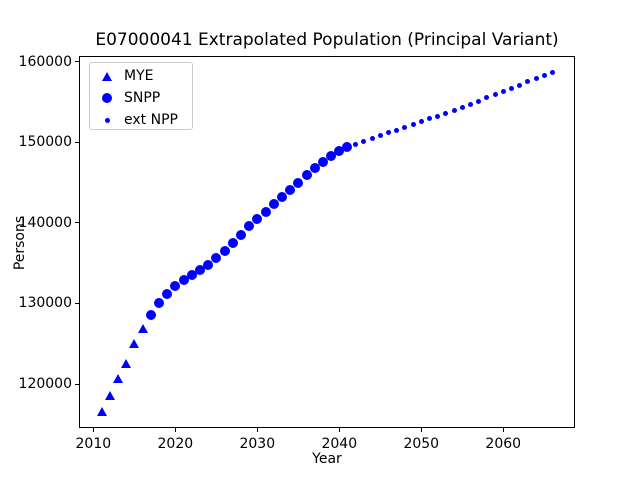 The height and width of the screenshot is (480, 640). I want to click on legend: MYE SNPP ext NPP, so click(141, 96).